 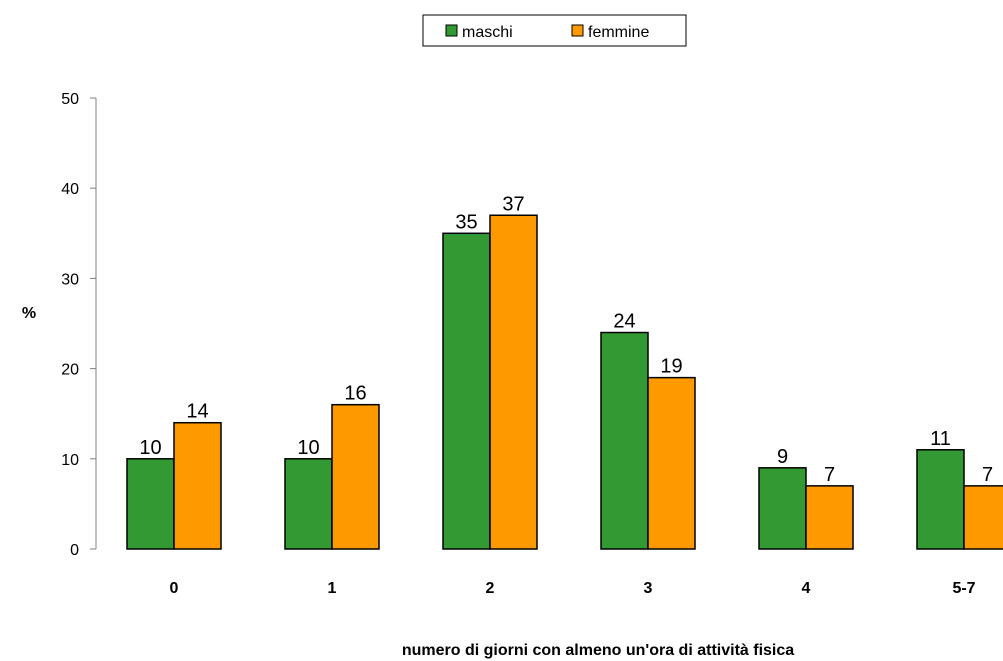 What do you see at coordinates (355, 394) in the screenshot?
I see `data-label: 16` at bounding box center [355, 394].